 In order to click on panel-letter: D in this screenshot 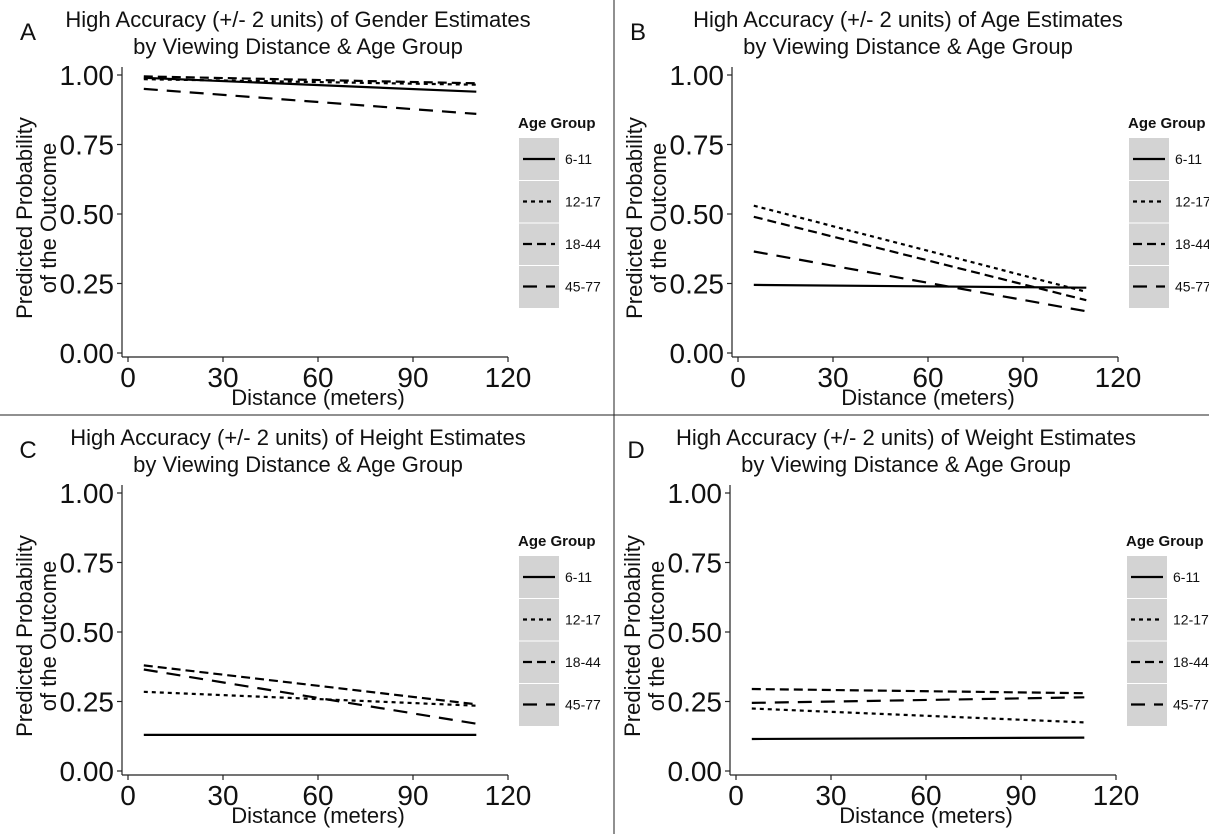, I will do `click(635, 450)`.